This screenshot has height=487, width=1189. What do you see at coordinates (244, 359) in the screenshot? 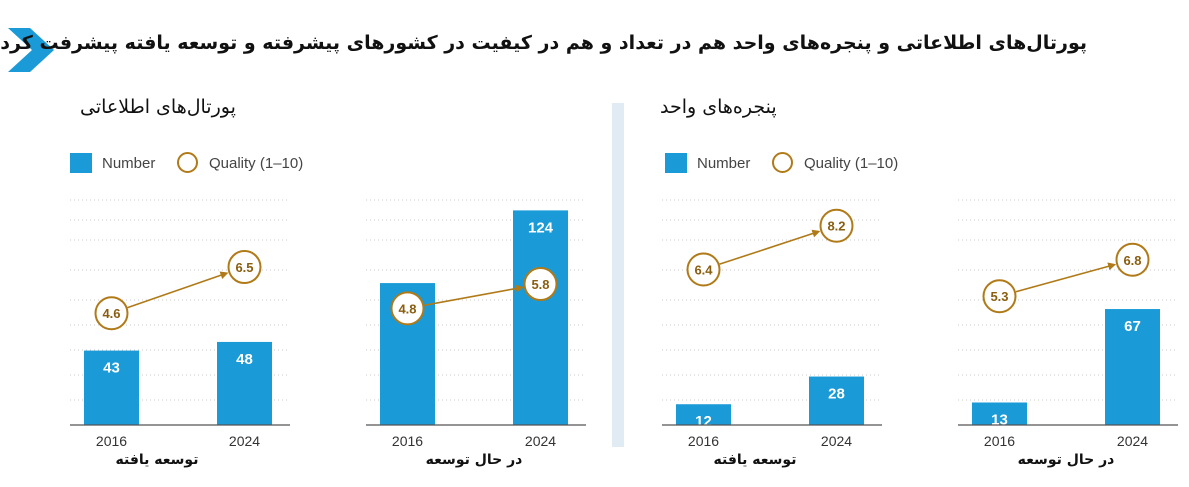
I see `bar-value-label: 48` at bounding box center [244, 359].